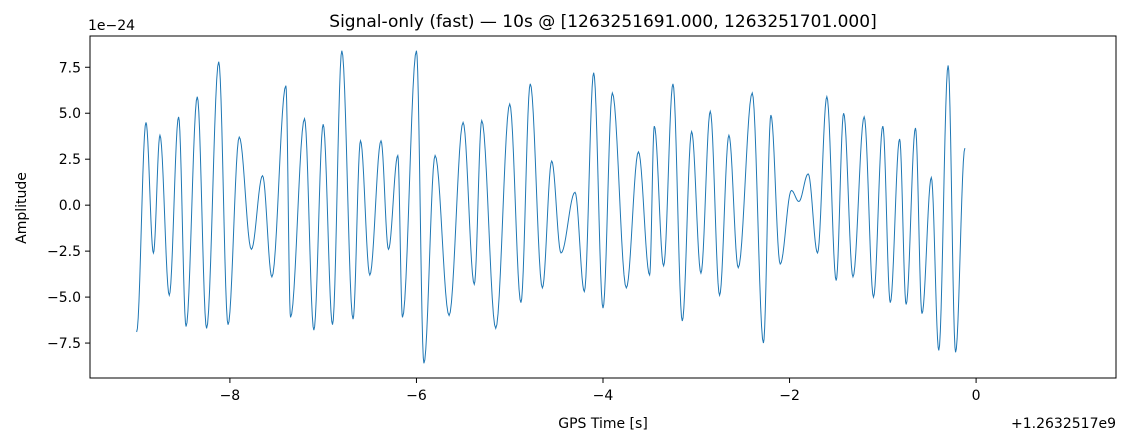  Describe the element at coordinates (64, 344) in the screenshot. I see `y-tick-label: −7.5` at that location.